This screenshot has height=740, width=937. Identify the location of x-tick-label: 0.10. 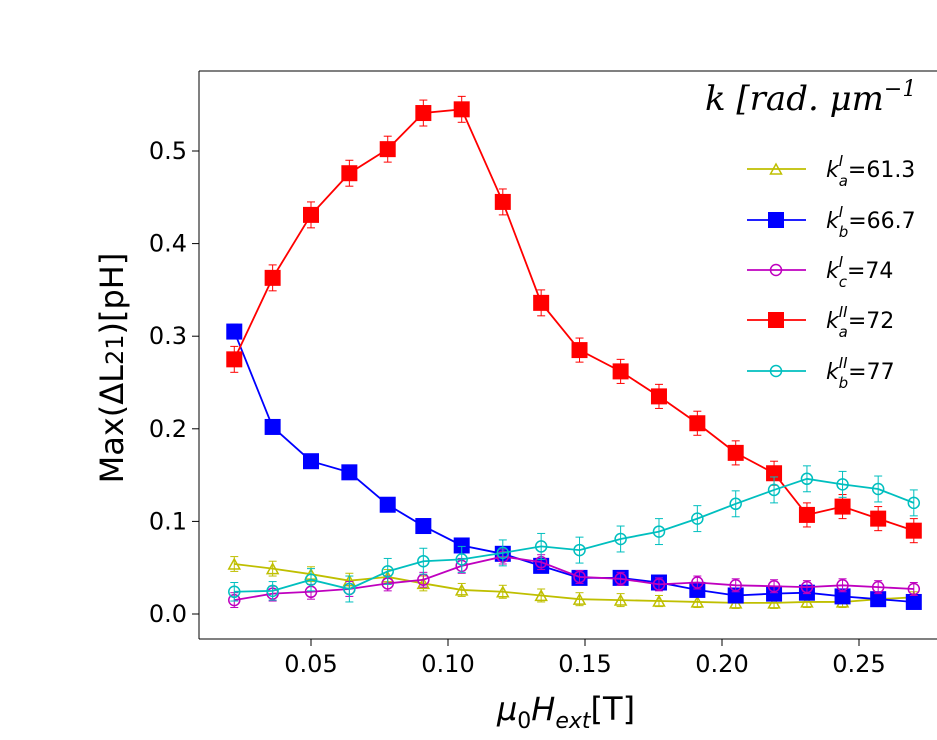
(447, 664).